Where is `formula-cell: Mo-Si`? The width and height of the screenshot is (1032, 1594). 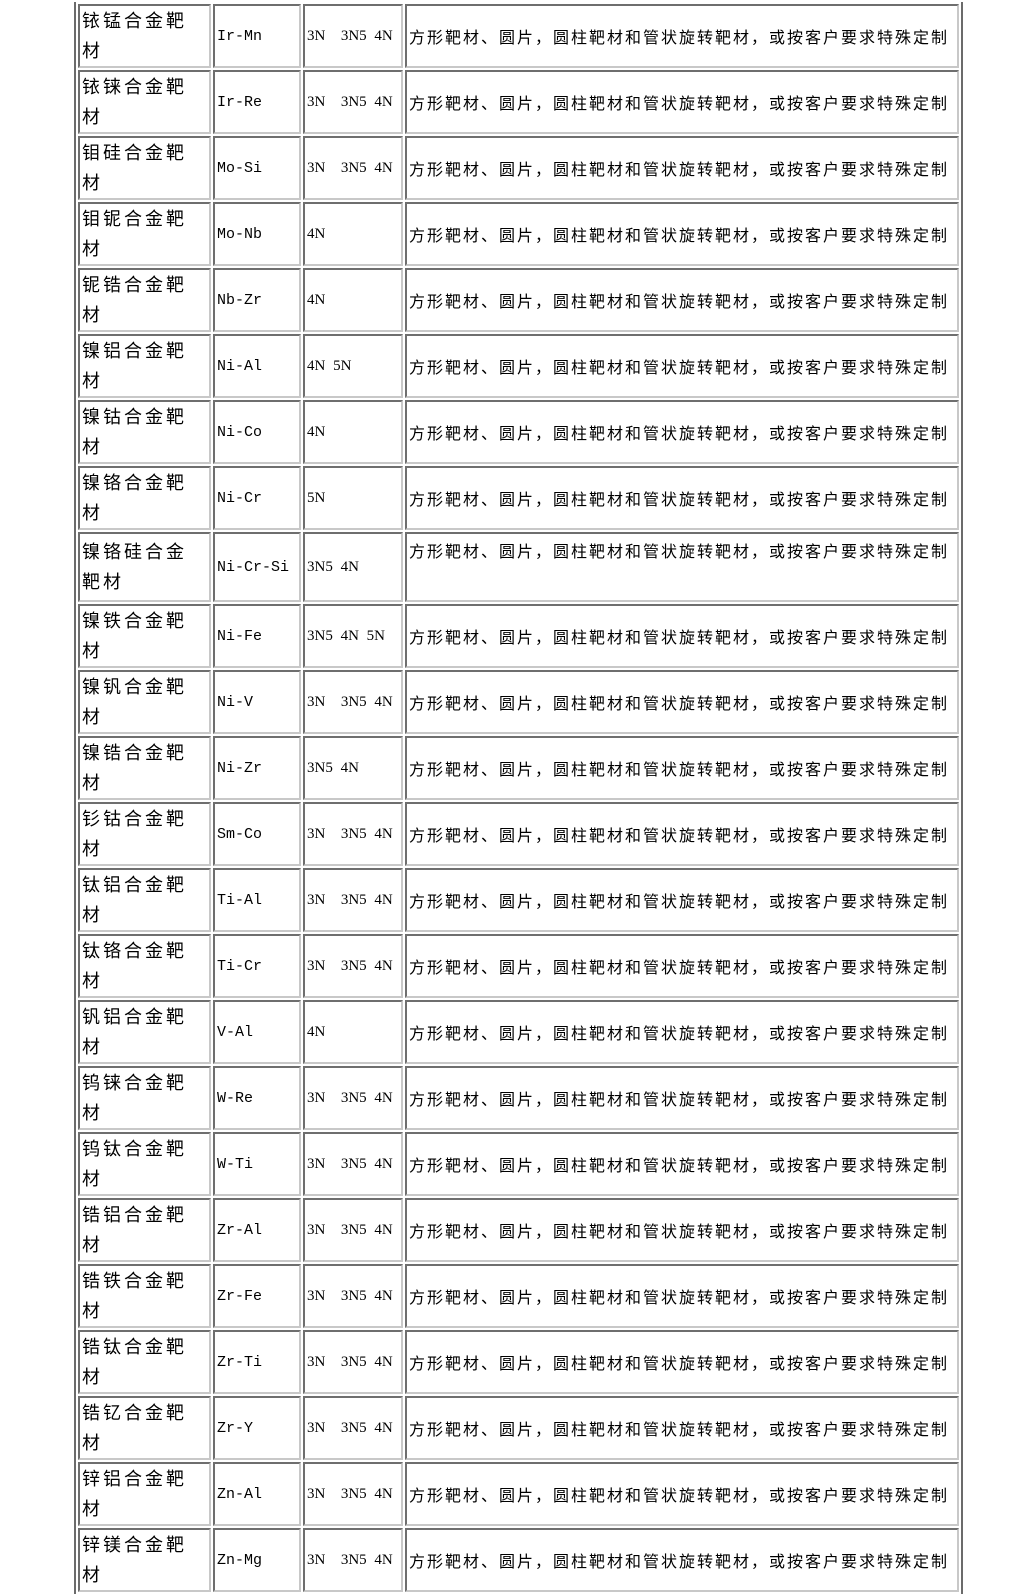
formula-cell: Mo-Si is located at coordinates (257, 168).